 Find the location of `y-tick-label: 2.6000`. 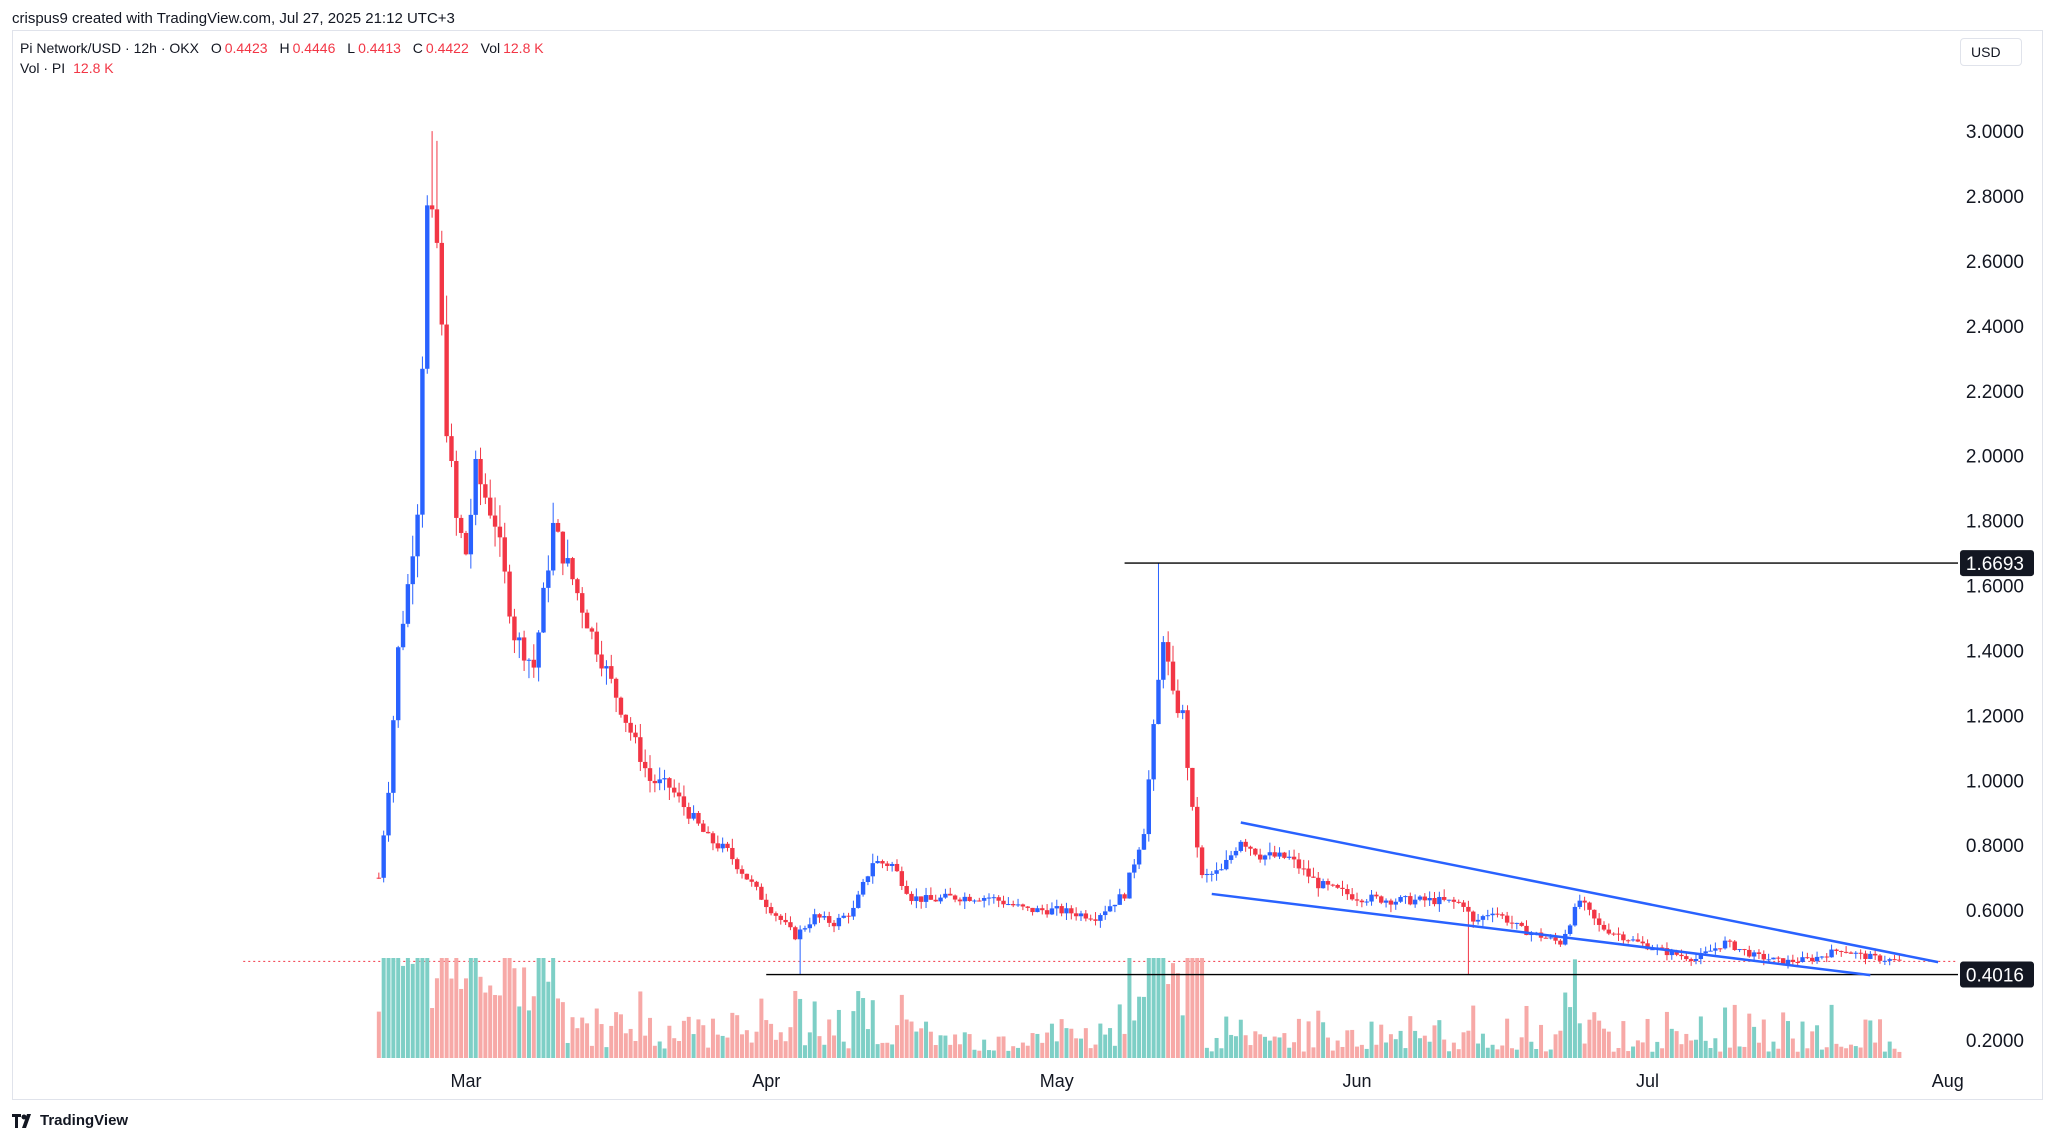

y-tick-label: 2.6000 is located at coordinates (1995, 262).